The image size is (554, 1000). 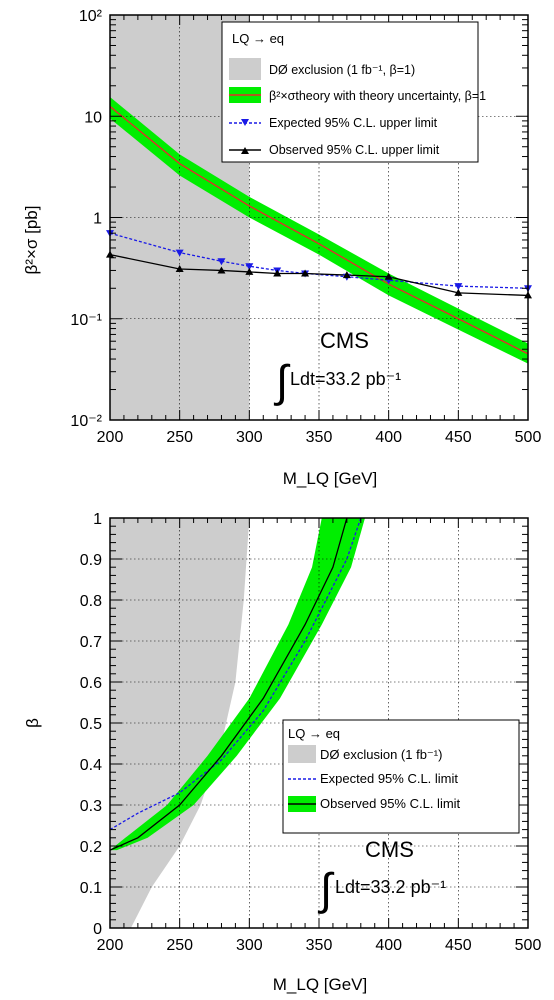 What do you see at coordinates (93, 117) in the screenshot?
I see `y-tick-label: 10` at bounding box center [93, 117].